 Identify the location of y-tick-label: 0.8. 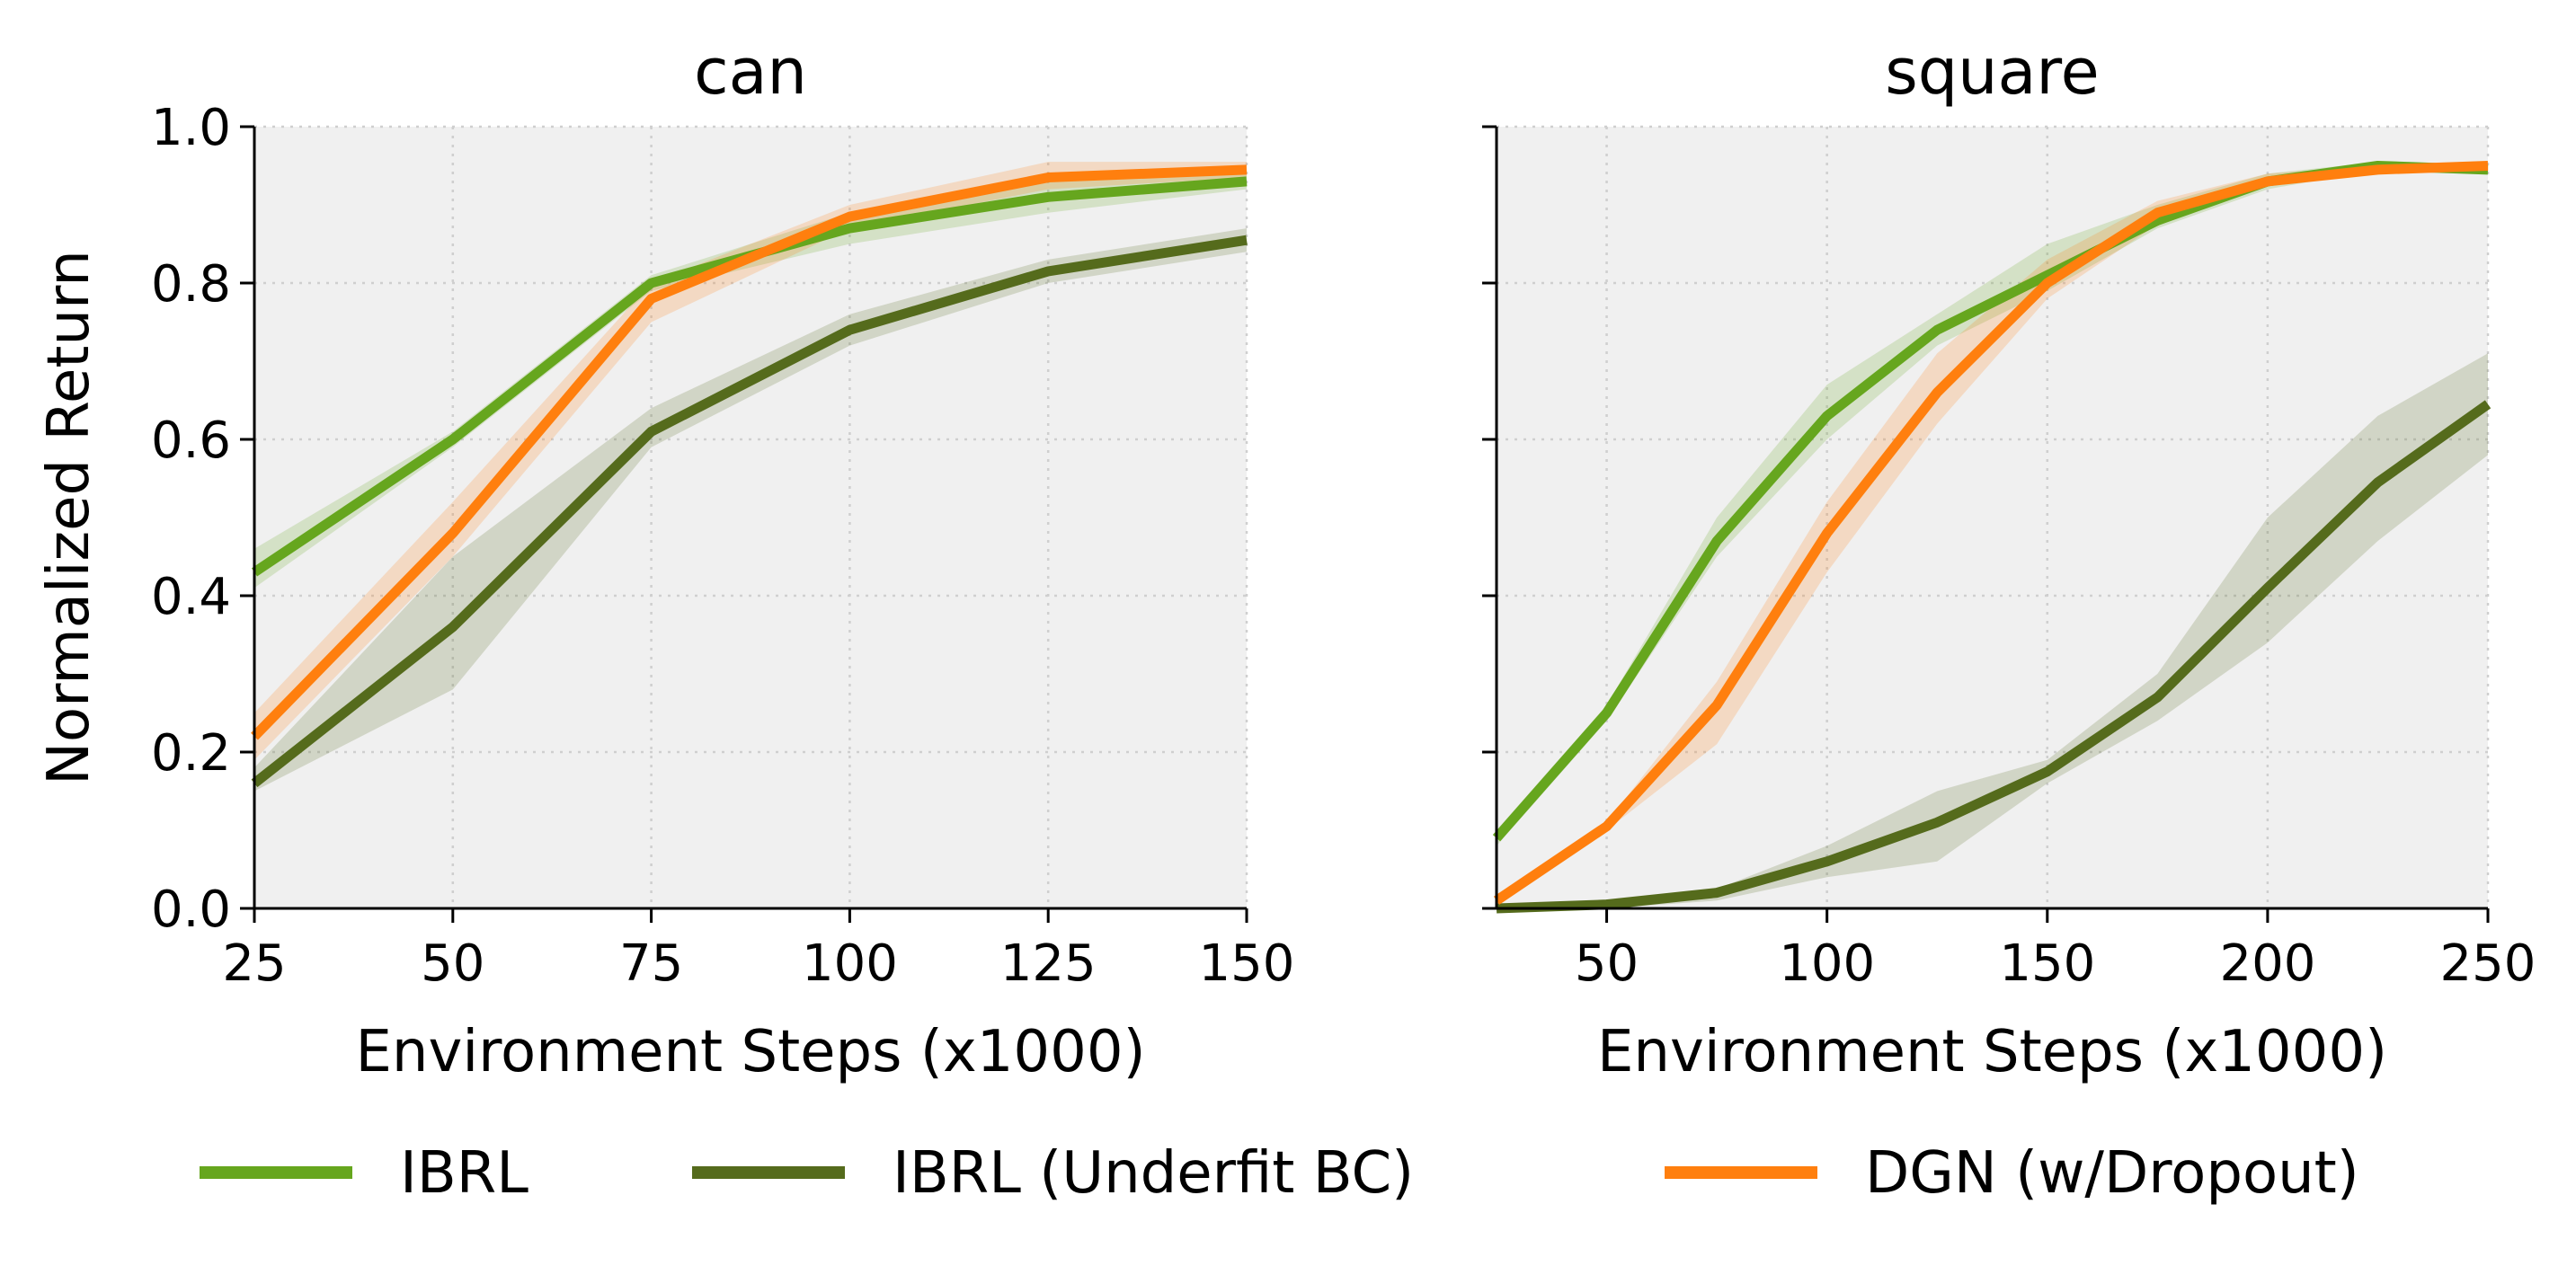
(191, 284).